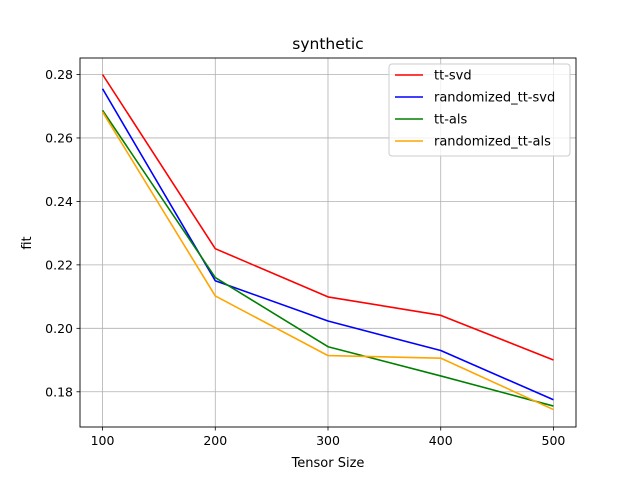 The width and height of the screenshot is (640, 480). Describe the element at coordinates (554, 440) in the screenshot. I see `x-tick-label: 500` at that location.